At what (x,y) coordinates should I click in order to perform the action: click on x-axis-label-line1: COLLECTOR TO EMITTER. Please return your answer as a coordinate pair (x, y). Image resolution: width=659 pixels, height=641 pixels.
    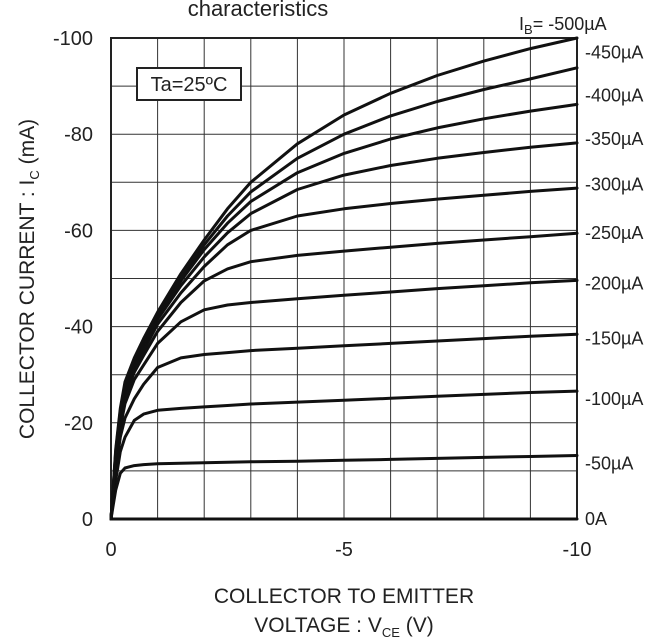
    Looking at the image, I should click on (344, 596).